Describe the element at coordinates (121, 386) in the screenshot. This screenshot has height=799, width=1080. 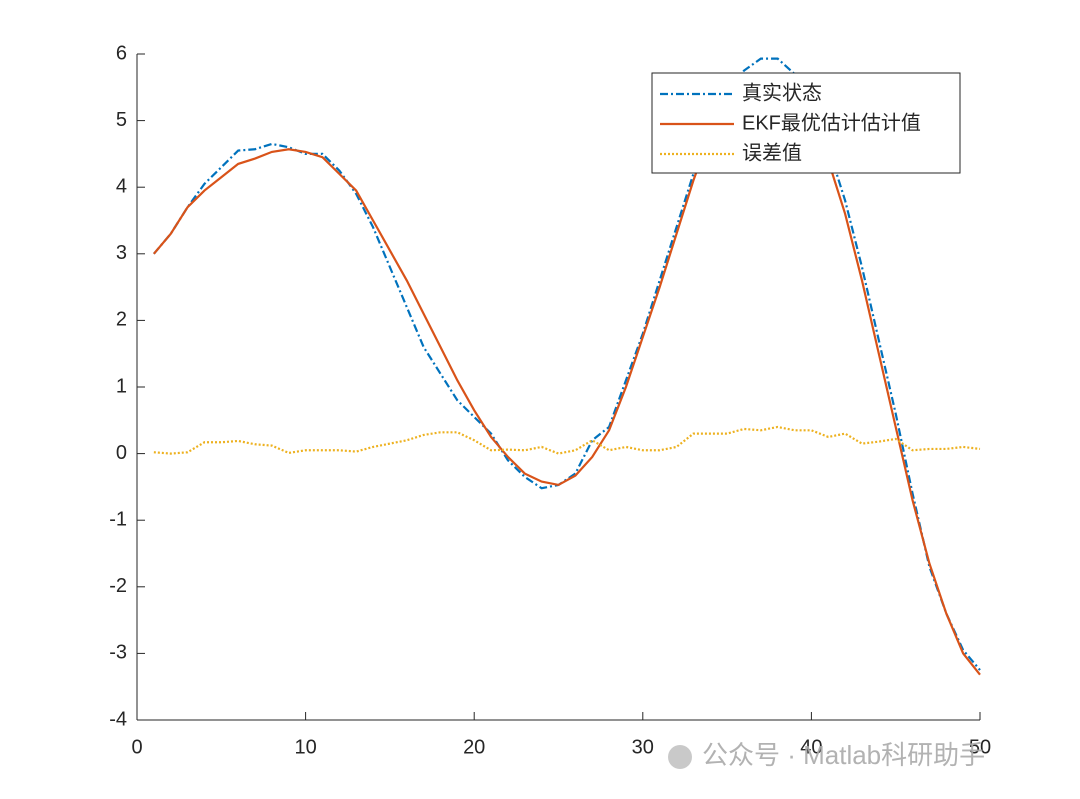
I see `y-tick-label: 1` at that location.